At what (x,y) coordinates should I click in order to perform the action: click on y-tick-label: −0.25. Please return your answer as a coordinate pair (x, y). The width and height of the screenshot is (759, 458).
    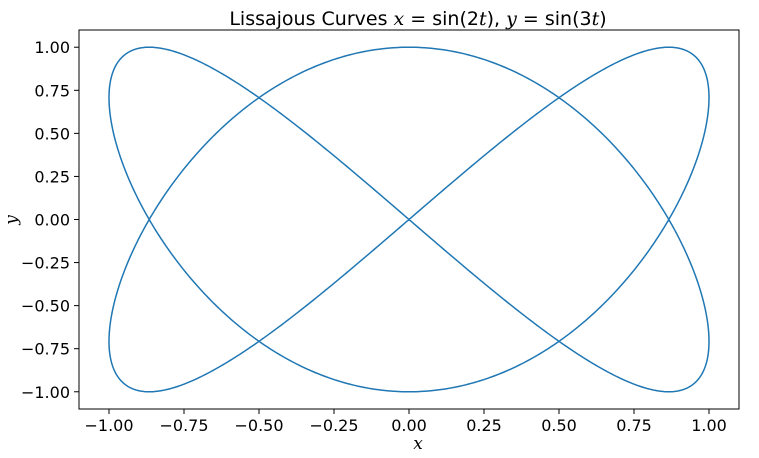
    Looking at the image, I should click on (45, 263).